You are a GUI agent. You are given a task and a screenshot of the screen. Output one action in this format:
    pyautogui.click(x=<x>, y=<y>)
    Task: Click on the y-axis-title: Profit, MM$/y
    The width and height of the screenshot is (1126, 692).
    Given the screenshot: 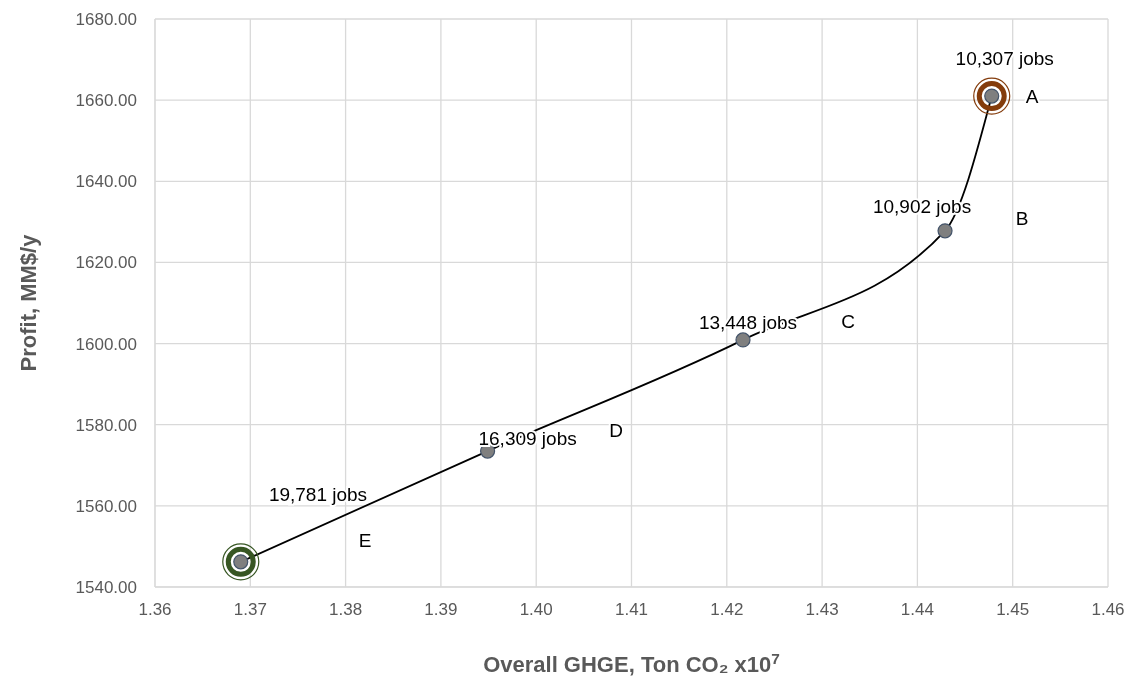 What is the action you would take?
    pyautogui.click(x=28, y=302)
    